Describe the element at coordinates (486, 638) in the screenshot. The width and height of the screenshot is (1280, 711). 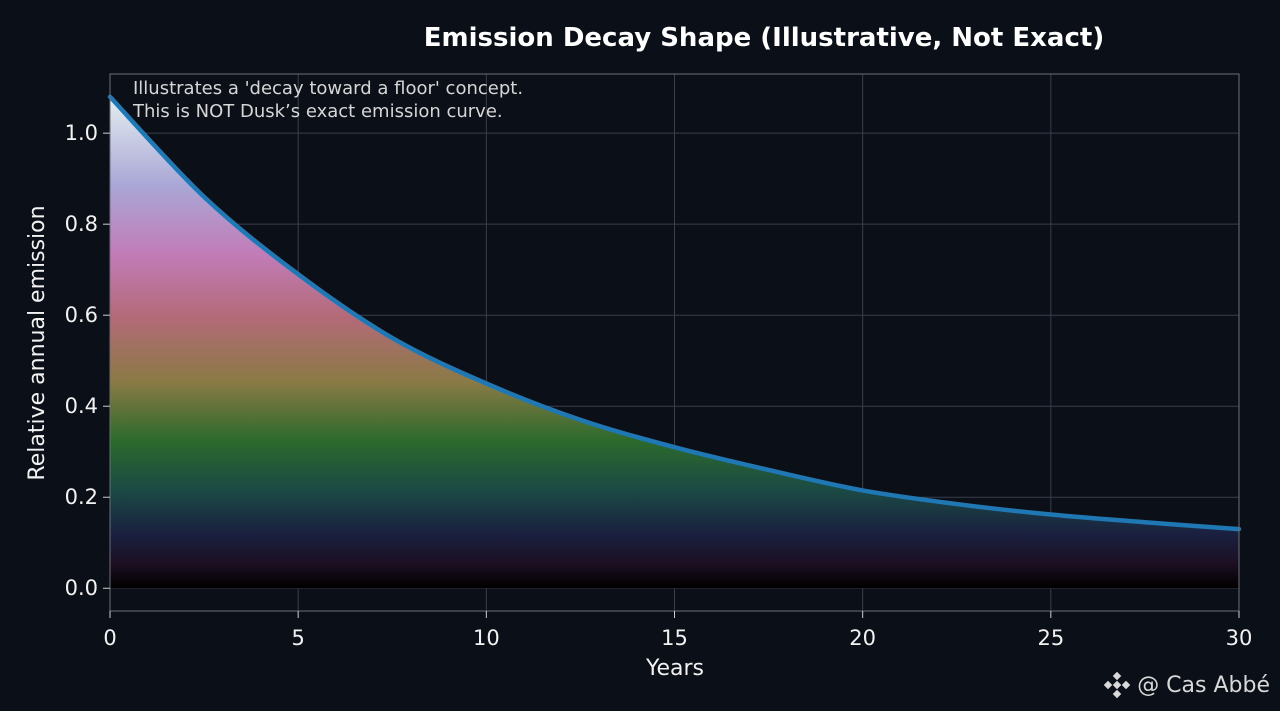
I see `x-tick-label: 10` at that location.